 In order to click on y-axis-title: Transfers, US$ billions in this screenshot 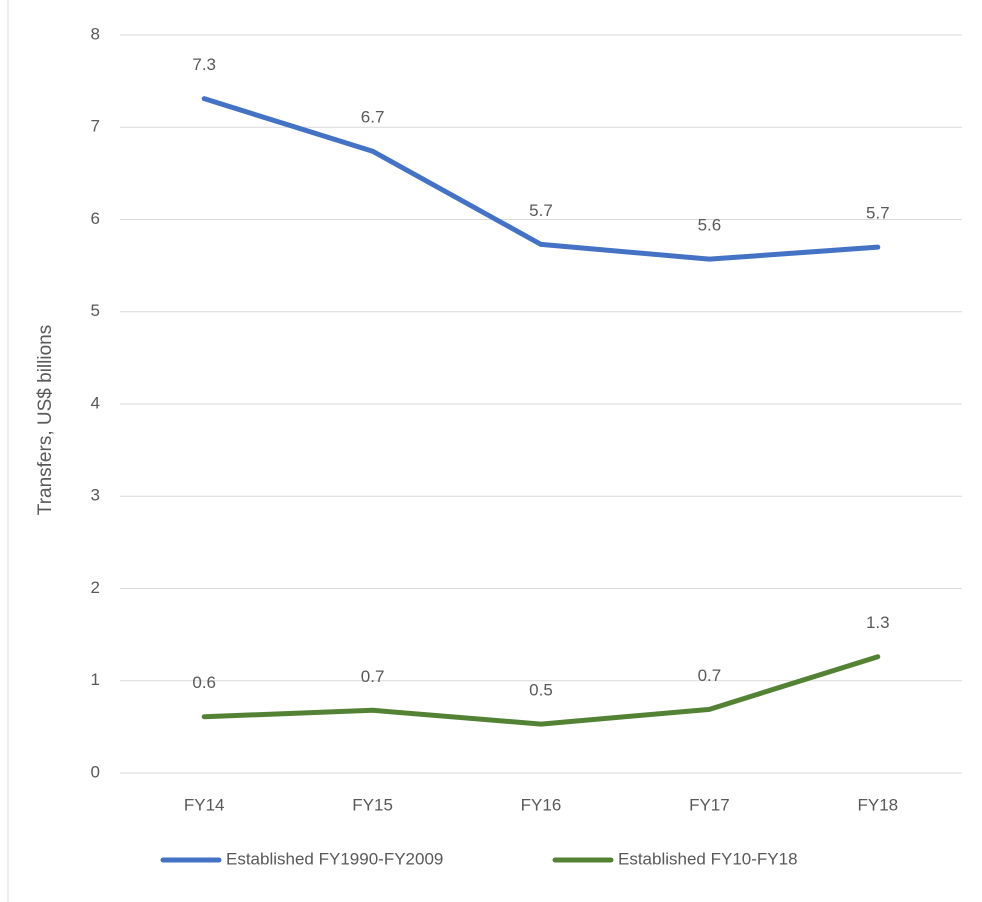, I will do `click(45, 420)`.